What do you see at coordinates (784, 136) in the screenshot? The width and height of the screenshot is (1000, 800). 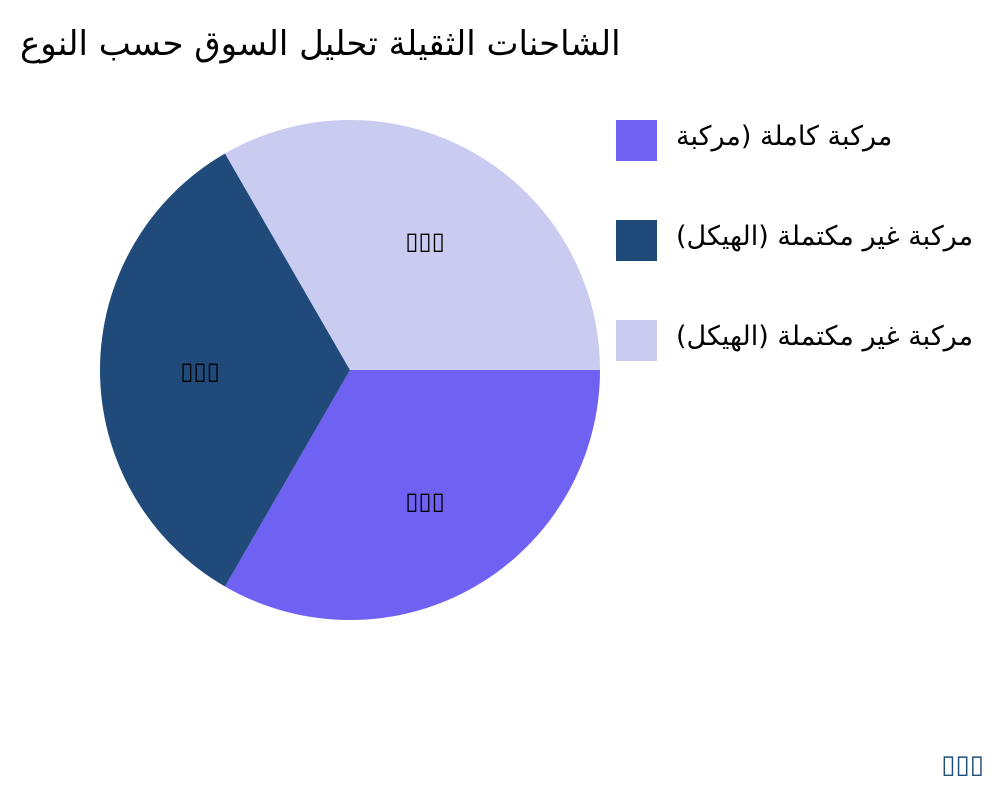 I see `legend-label: مركبة كاملة (مركبة` at bounding box center [784, 136].